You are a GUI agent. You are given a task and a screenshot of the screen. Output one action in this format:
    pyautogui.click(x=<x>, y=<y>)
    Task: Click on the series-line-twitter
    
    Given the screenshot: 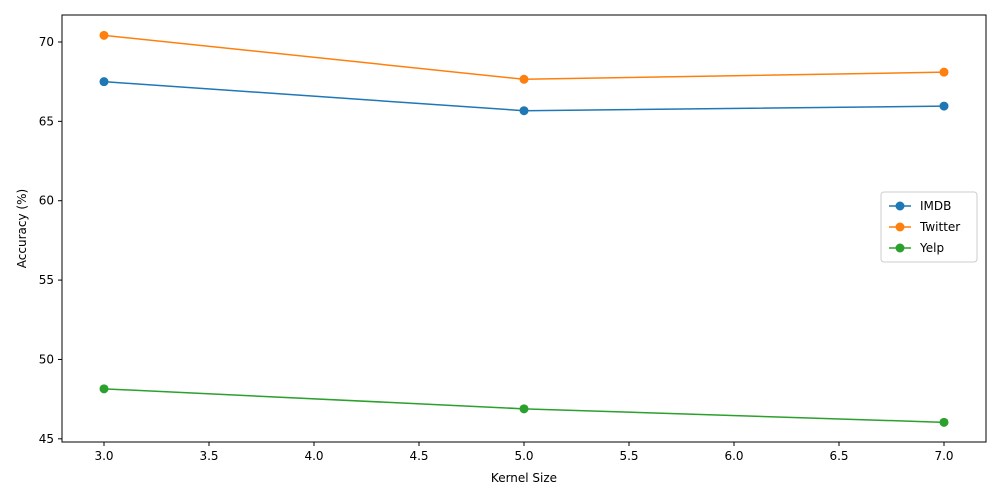 What is the action you would take?
    pyautogui.click(x=524, y=57)
    